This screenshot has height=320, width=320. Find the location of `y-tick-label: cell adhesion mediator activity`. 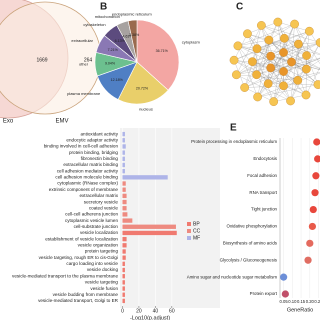

y-tick-label: cell adhesion mediator activity is located at coordinates (88, 170).